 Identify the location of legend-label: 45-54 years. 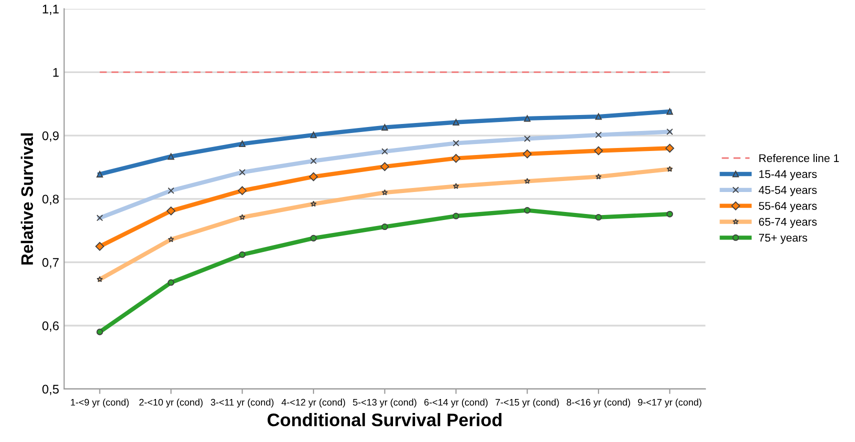
(787, 191).